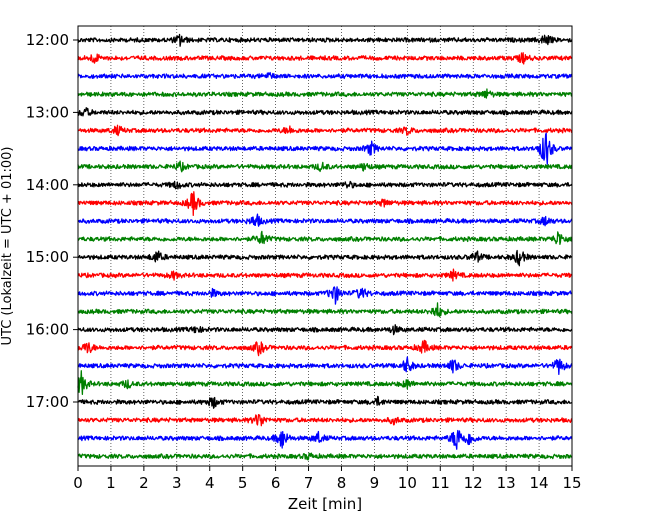 The height and width of the screenshot is (520, 650). Describe the element at coordinates (342, 483) in the screenshot. I see `x-tick-label: 8` at that location.